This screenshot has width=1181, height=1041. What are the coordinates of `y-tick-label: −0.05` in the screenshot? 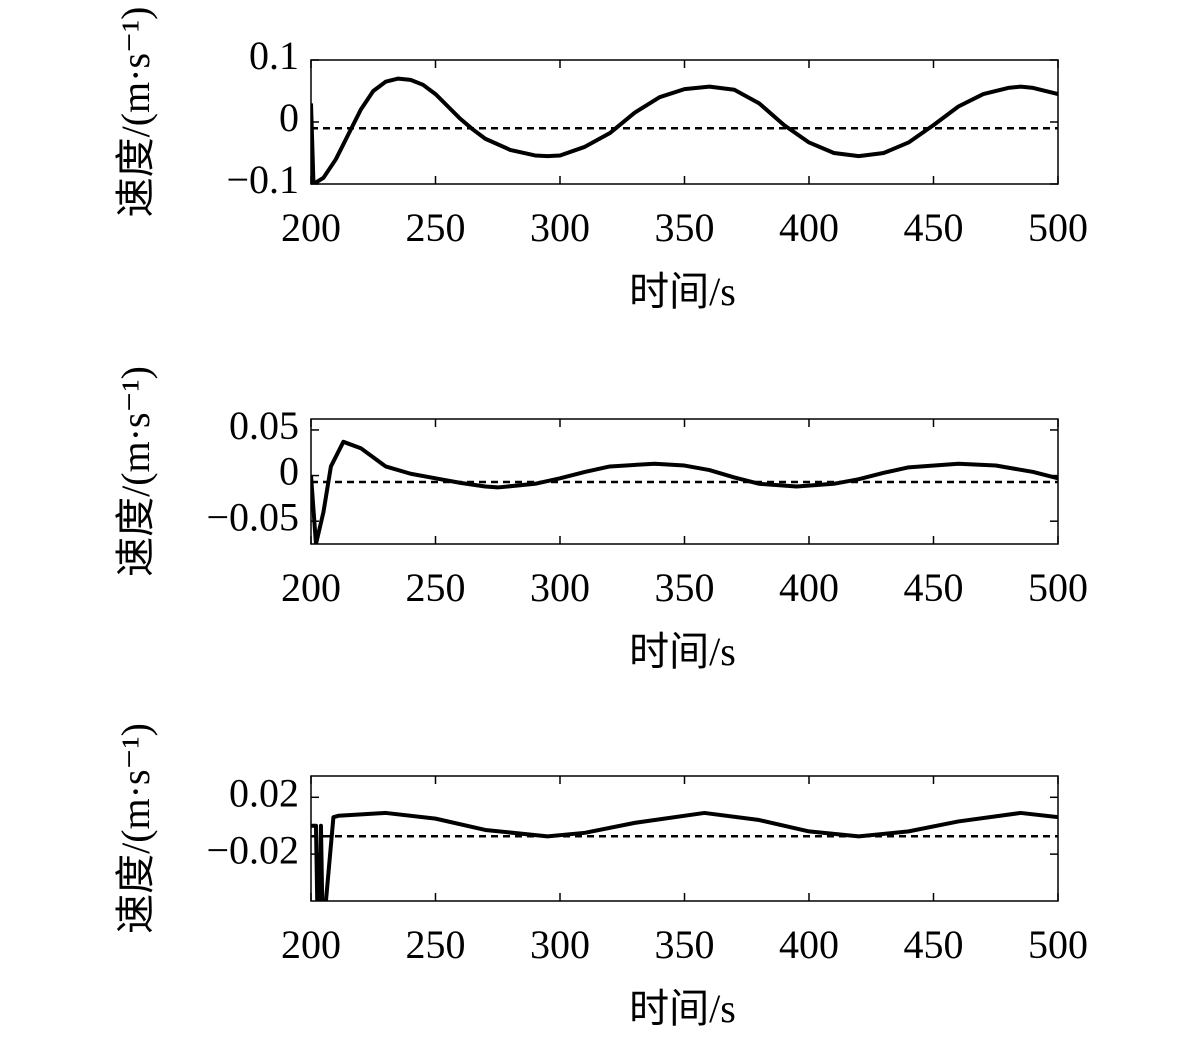 It's located at (252, 516).